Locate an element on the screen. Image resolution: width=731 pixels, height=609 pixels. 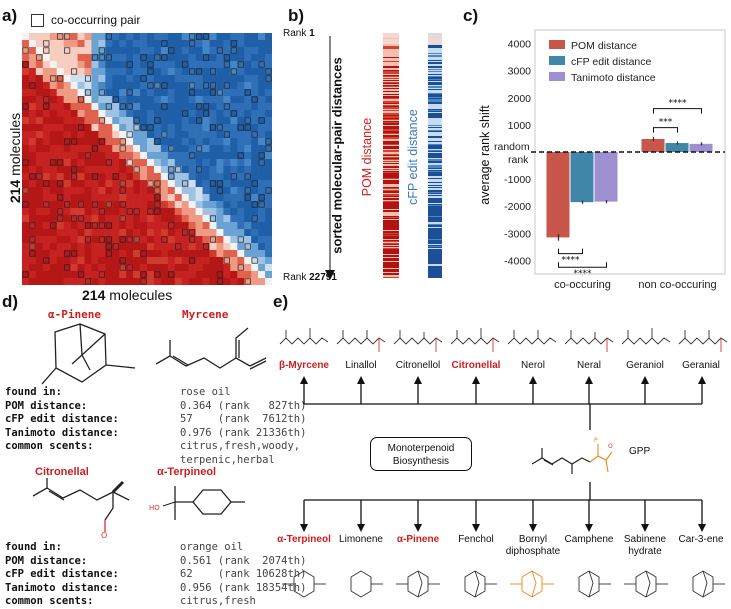
gpp-label: GPP is located at coordinates (640, 451).